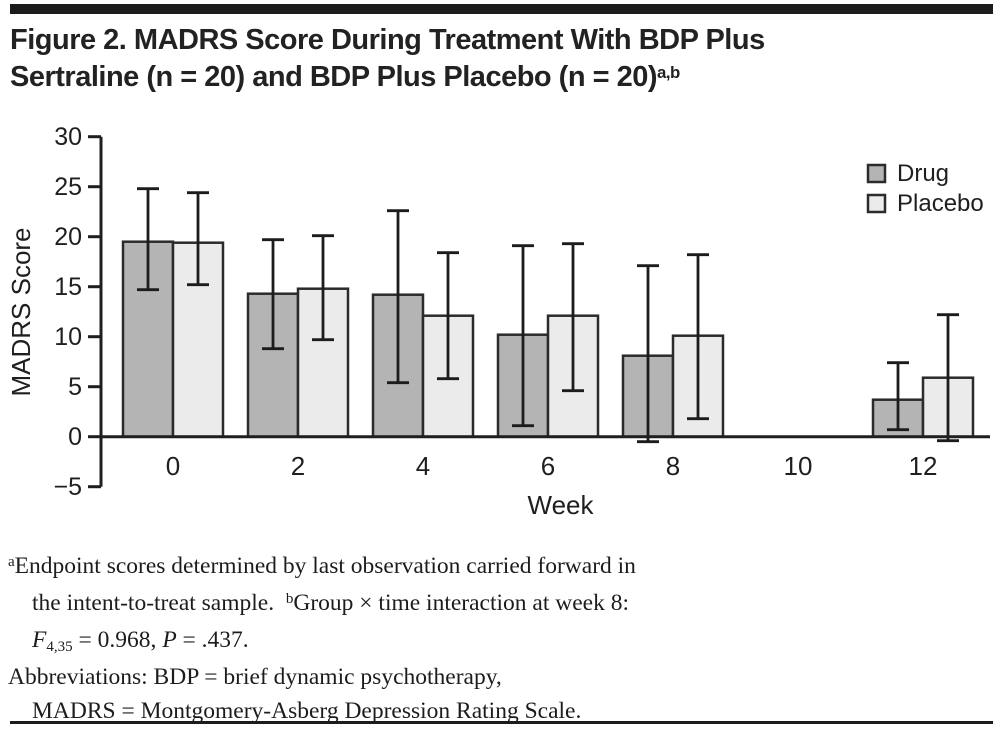 This screenshot has width=1004, height=732. Describe the element at coordinates (501, 722) in the screenshot. I see `bottom-rule` at that location.